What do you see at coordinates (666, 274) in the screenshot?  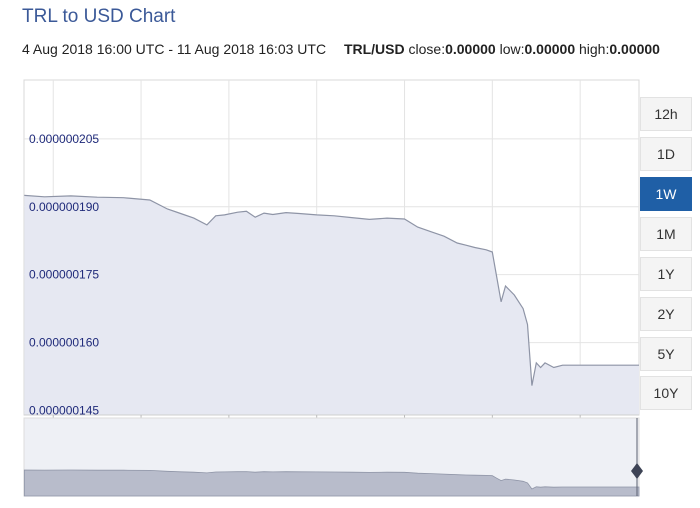 I see `range-button-1y: 1Y` at bounding box center [666, 274].